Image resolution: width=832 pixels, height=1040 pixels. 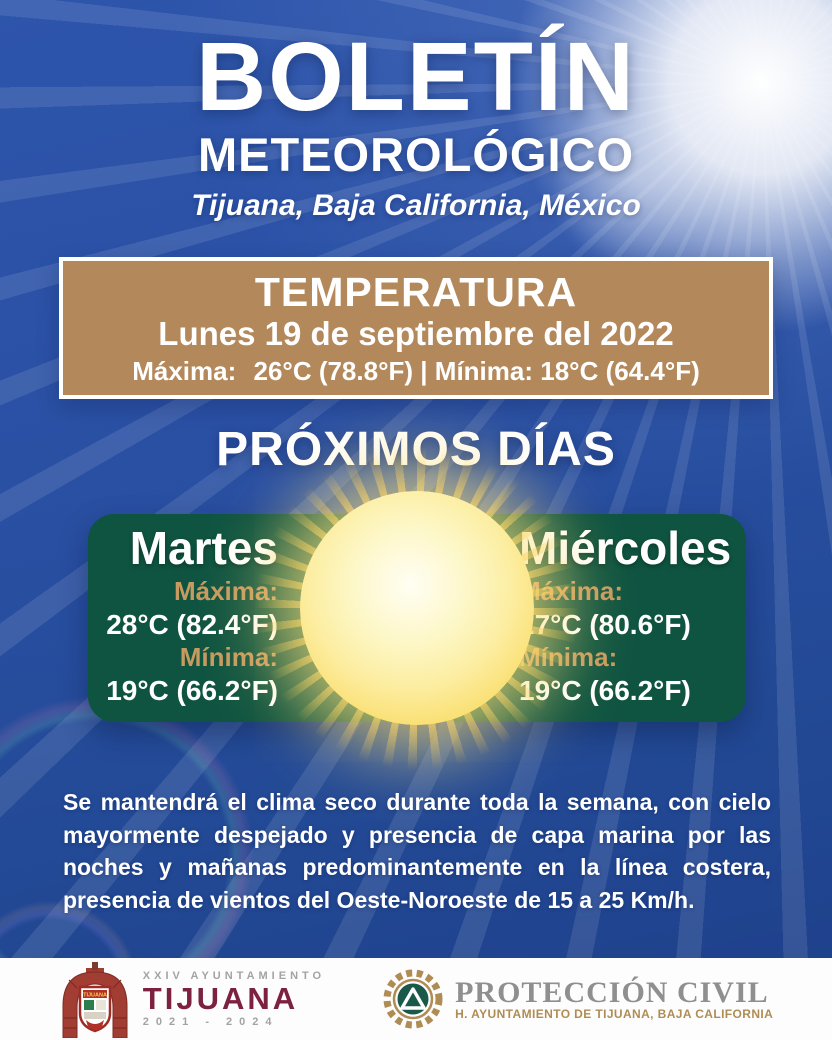 What do you see at coordinates (95, 1000) in the screenshot?
I see `tijuana-crest-icon: TIJUANA` at bounding box center [95, 1000].